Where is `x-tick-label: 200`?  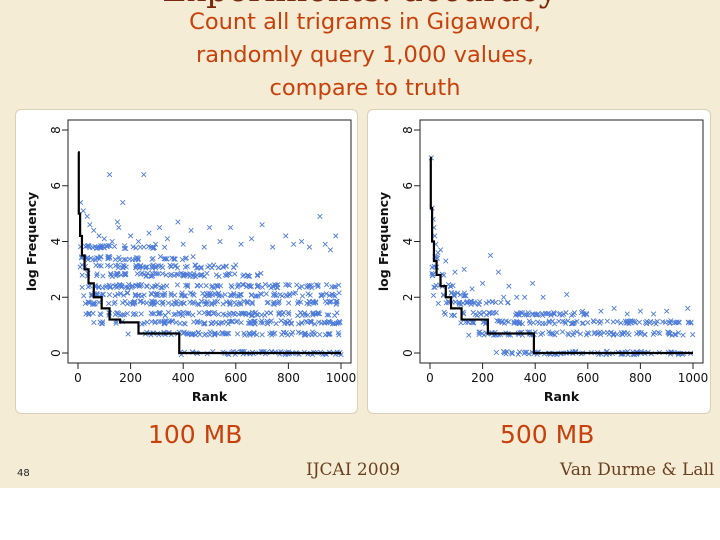
x-tick-label: 200 is located at coordinates (482, 378).